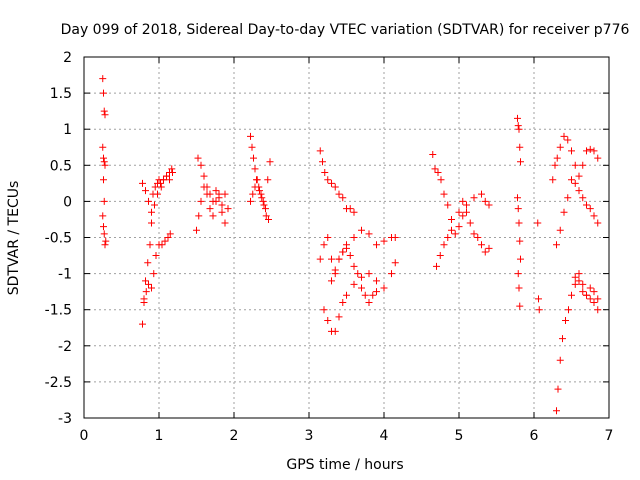  What do you see at coordinates (67, 202) in the screenshot?
I see `y-tick-label: 0` at bounding box center [67, 202].